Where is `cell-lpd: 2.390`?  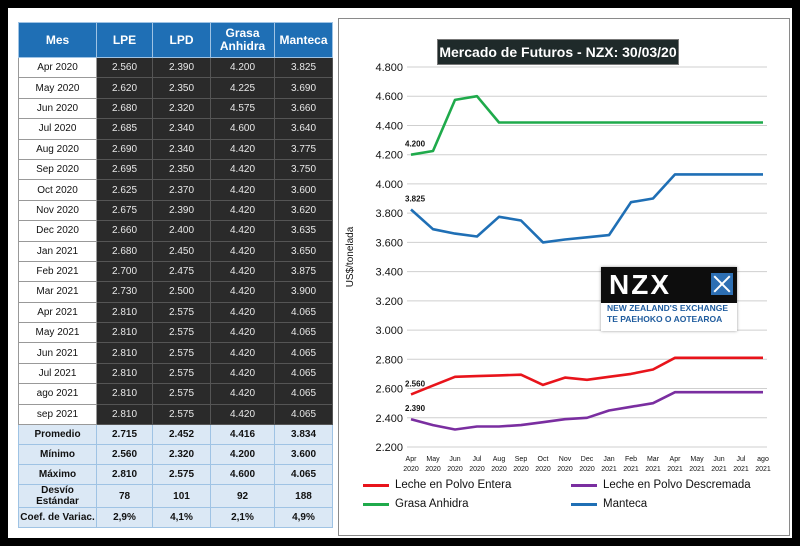 cell-lpd: 2.390 is located at coordinates (181, 210).